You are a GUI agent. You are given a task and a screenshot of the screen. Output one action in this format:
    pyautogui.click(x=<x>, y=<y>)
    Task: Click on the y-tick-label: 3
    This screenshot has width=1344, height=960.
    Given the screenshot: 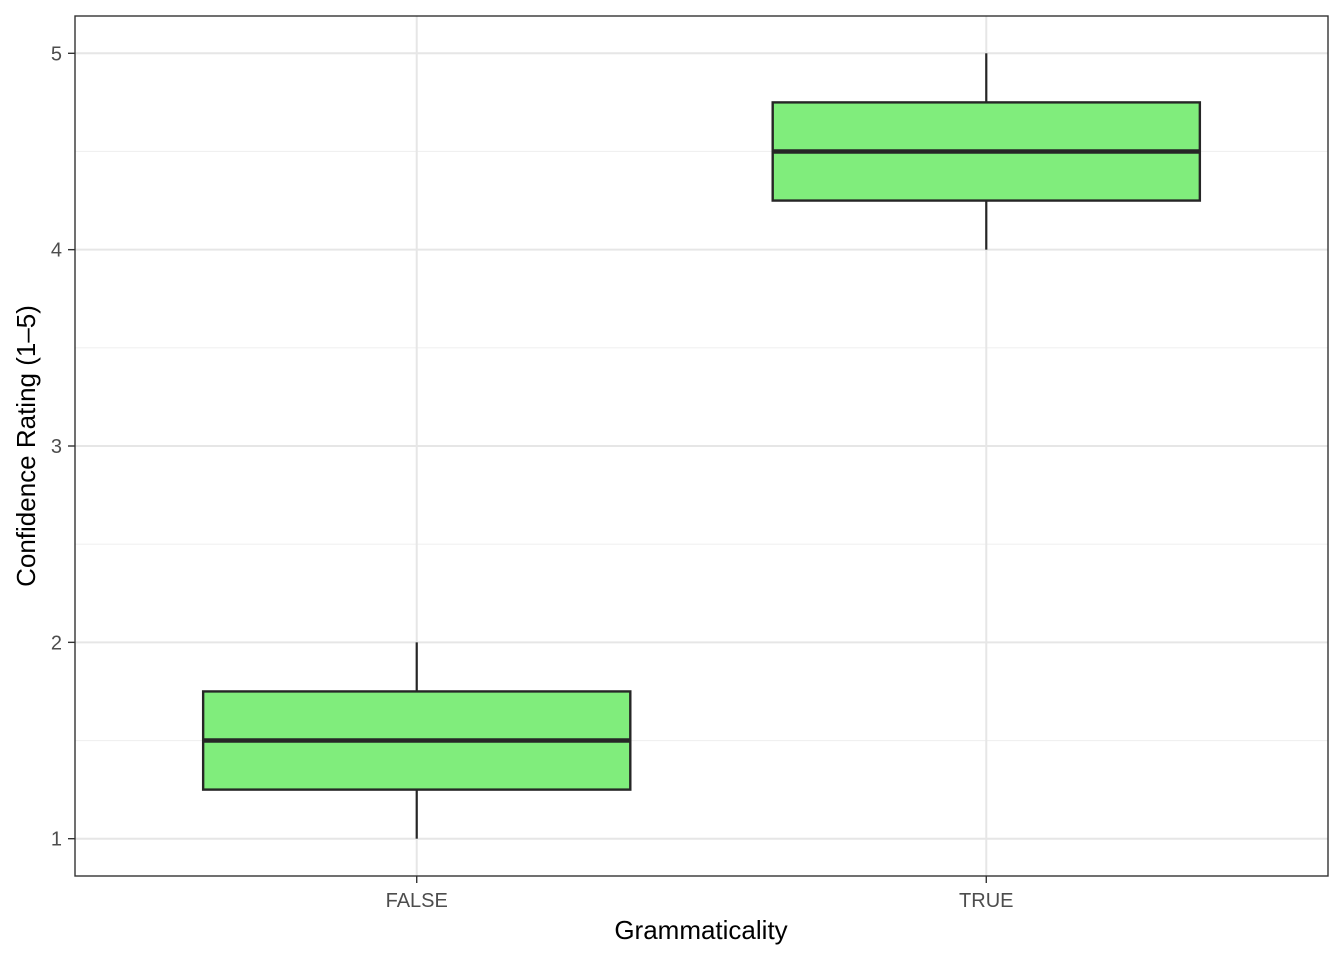 What is the action you would take?
    pyautogui.click(x=56, y=447)
    